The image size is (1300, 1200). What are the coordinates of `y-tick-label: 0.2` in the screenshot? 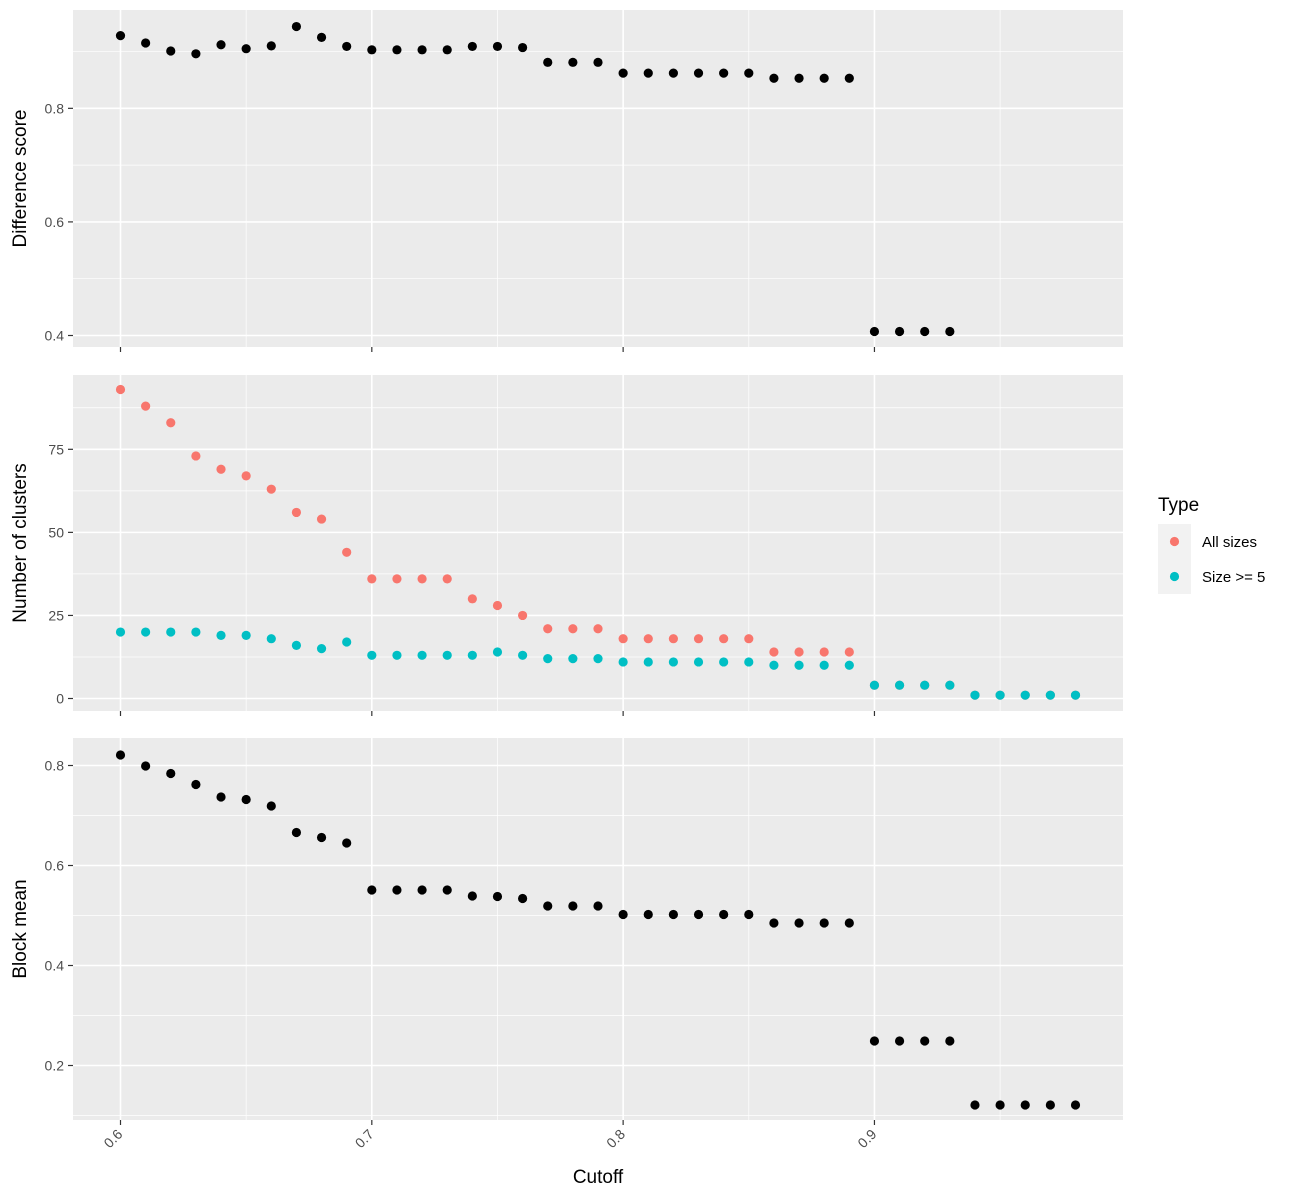 It's located at (55, 1066).